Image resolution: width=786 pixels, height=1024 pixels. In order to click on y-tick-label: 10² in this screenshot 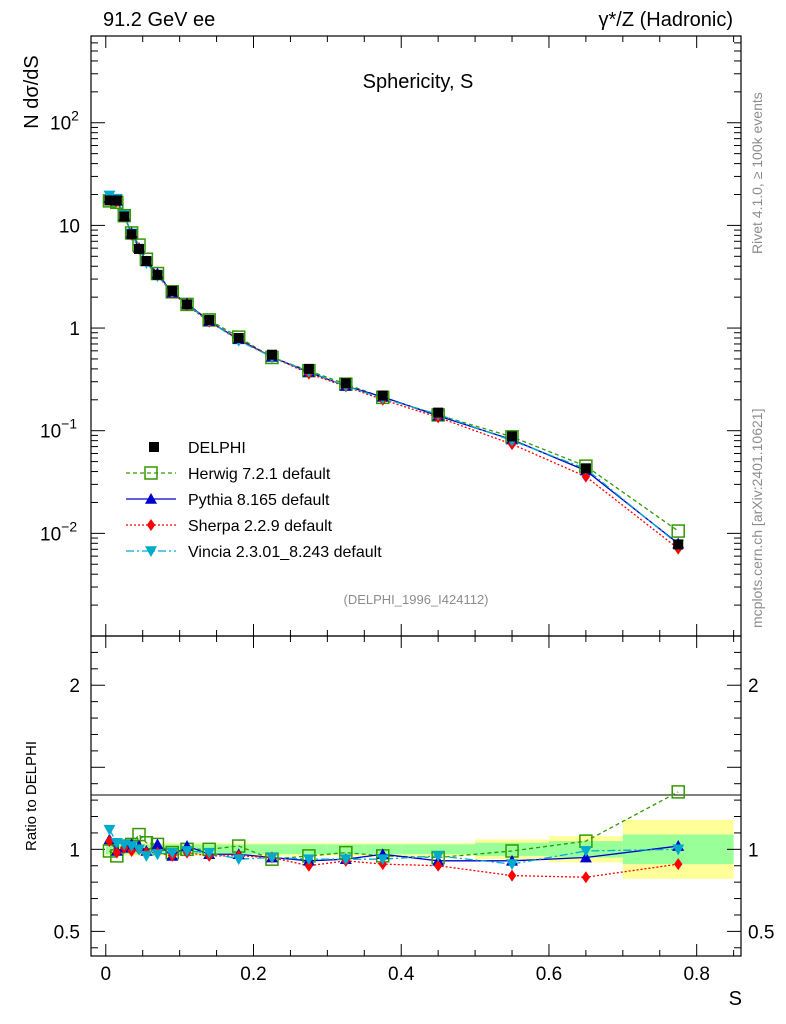, I will do `click(64, 121)`.